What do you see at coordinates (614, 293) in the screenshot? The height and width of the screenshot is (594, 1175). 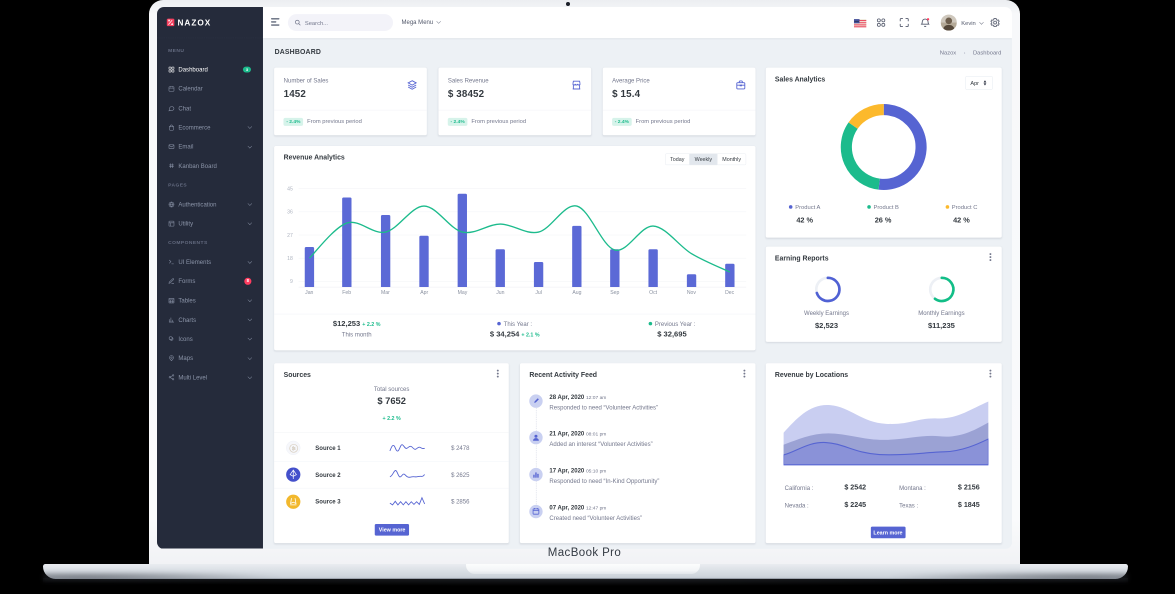 I see `svg-text: Sep` at bounding box center [614, 293].